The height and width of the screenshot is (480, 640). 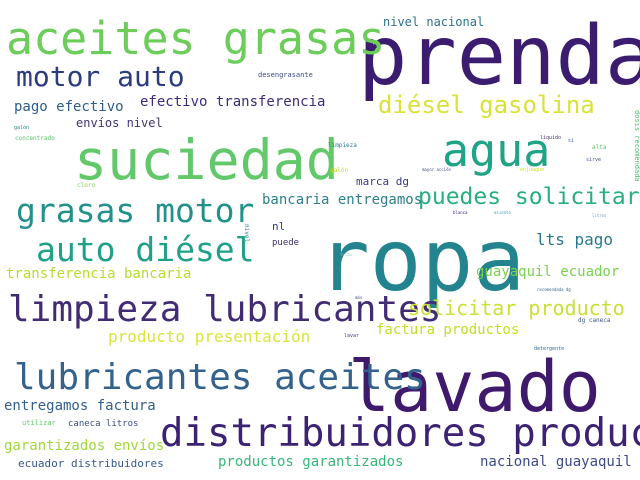 I want to click on word: lavar, so click(x=352, y=336).